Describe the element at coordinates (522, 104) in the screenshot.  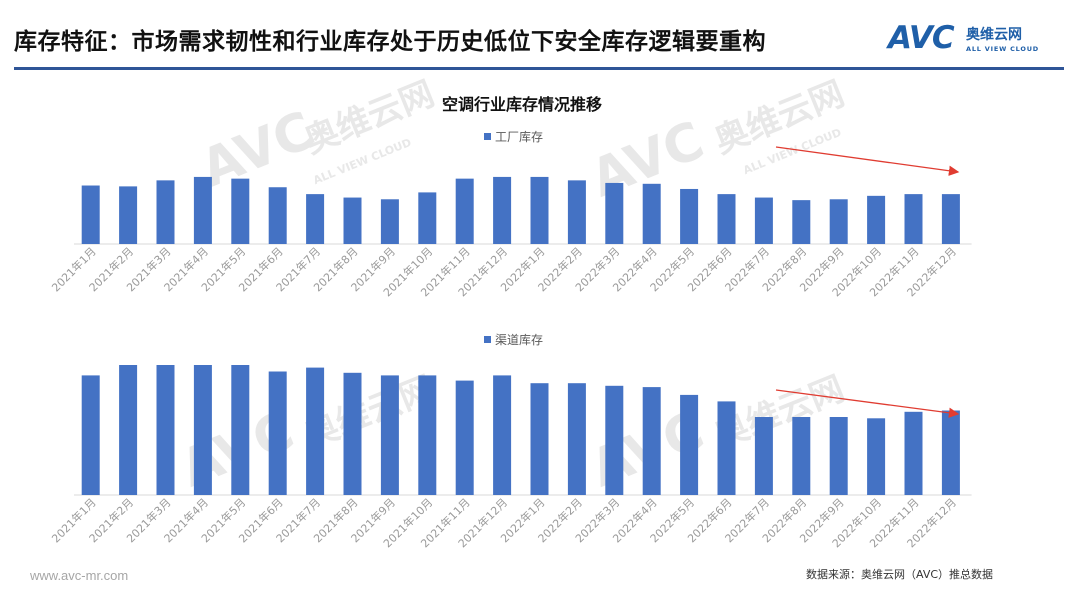
I see `chart-title: 空调行业库存情况推移` at that location.